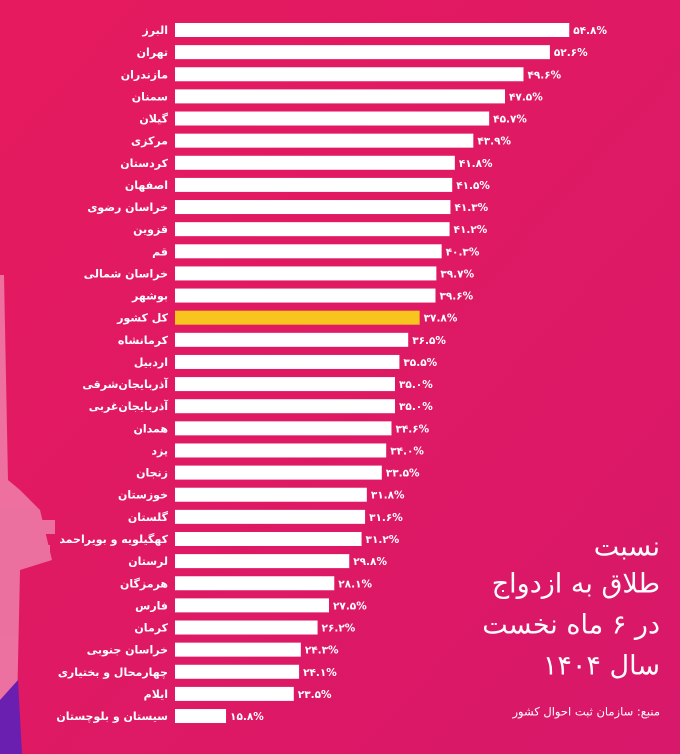  I want to click on category-label: خراسان رضوی, so click(127, 207).